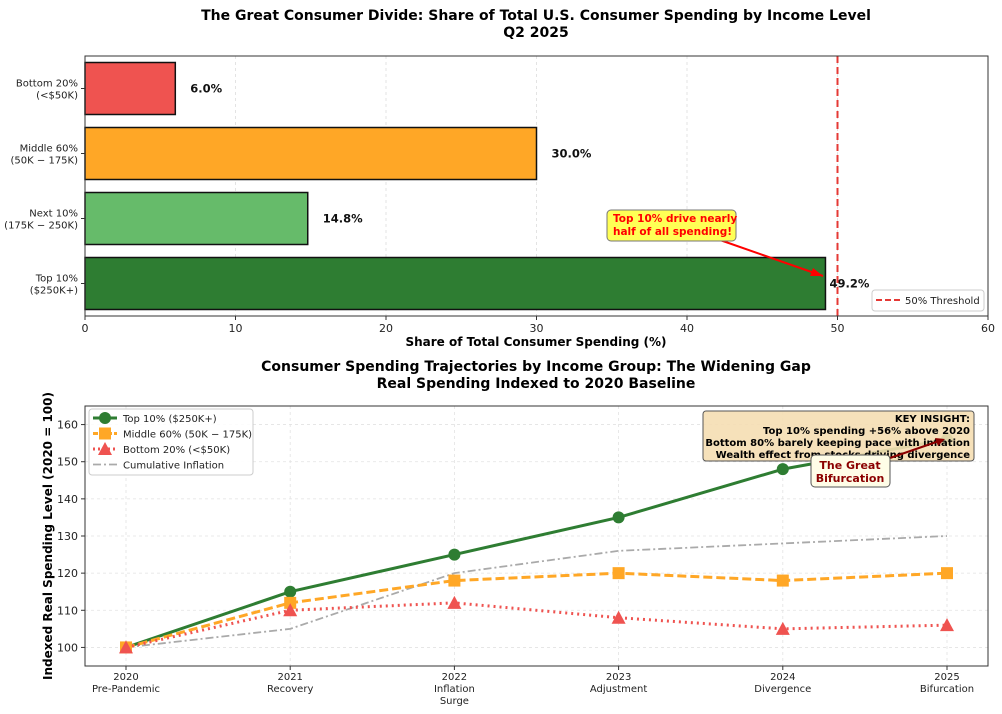 The image size is (1002, 714). Describe the element at coordinates (45, 161) in the screenshot. I see `y-category-label-line2: (50K − 175K)` at that location.